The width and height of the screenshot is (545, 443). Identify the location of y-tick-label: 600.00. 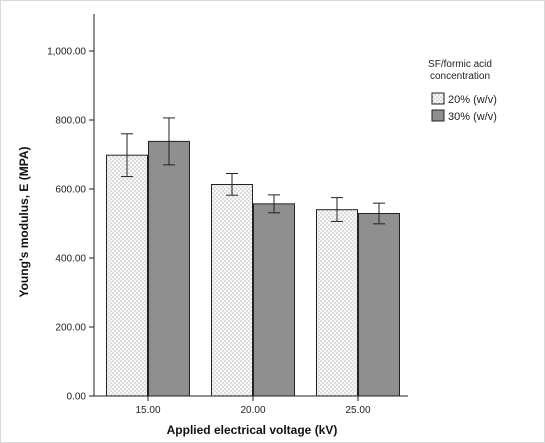
(70, 190).